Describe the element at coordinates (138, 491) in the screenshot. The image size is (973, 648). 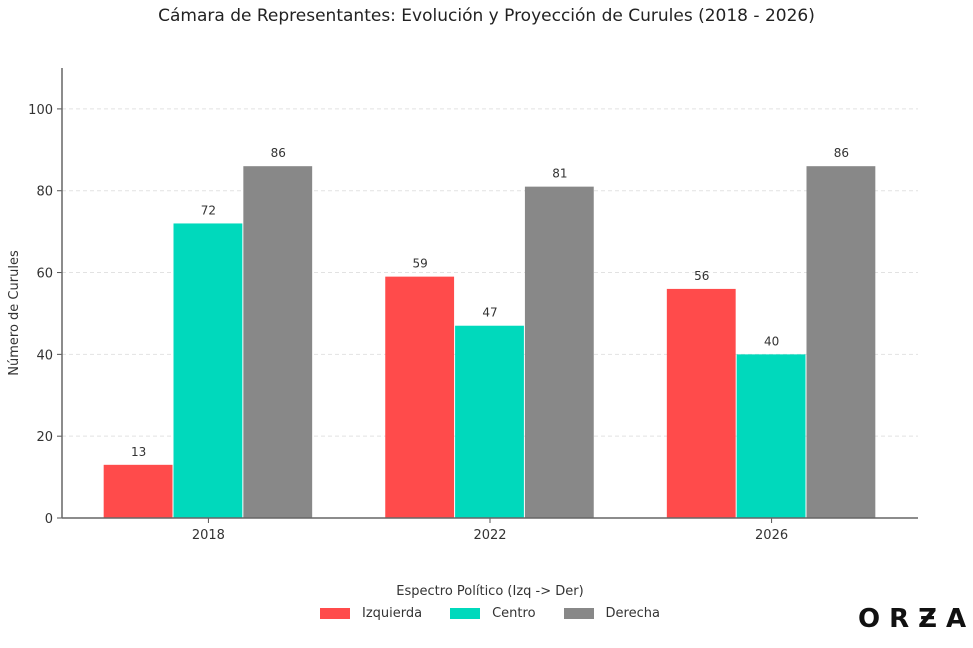
I see `bar-izquierda-2018` at that location.